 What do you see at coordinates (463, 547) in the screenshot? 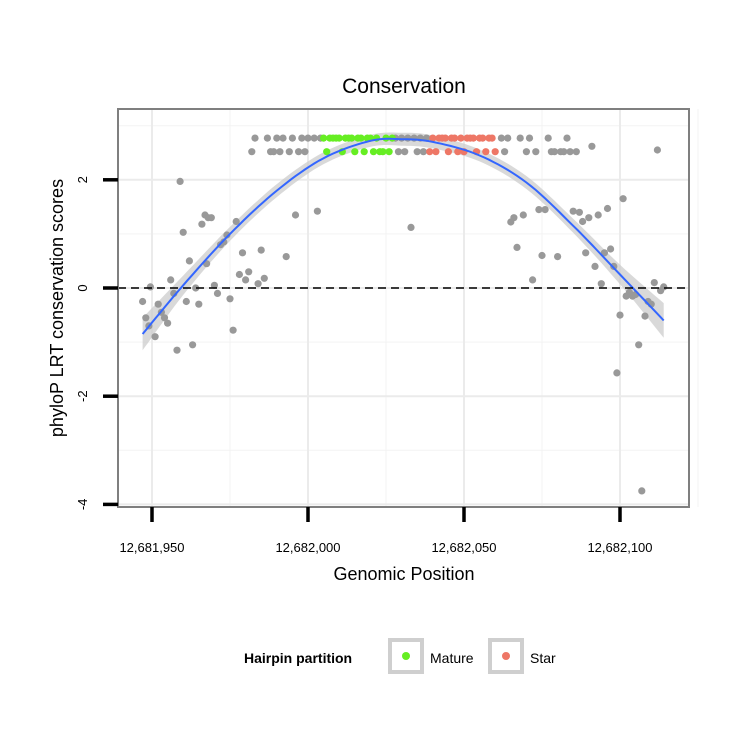
I see `x-tick-label: 12,682,050` at bounding box center [463, 547].